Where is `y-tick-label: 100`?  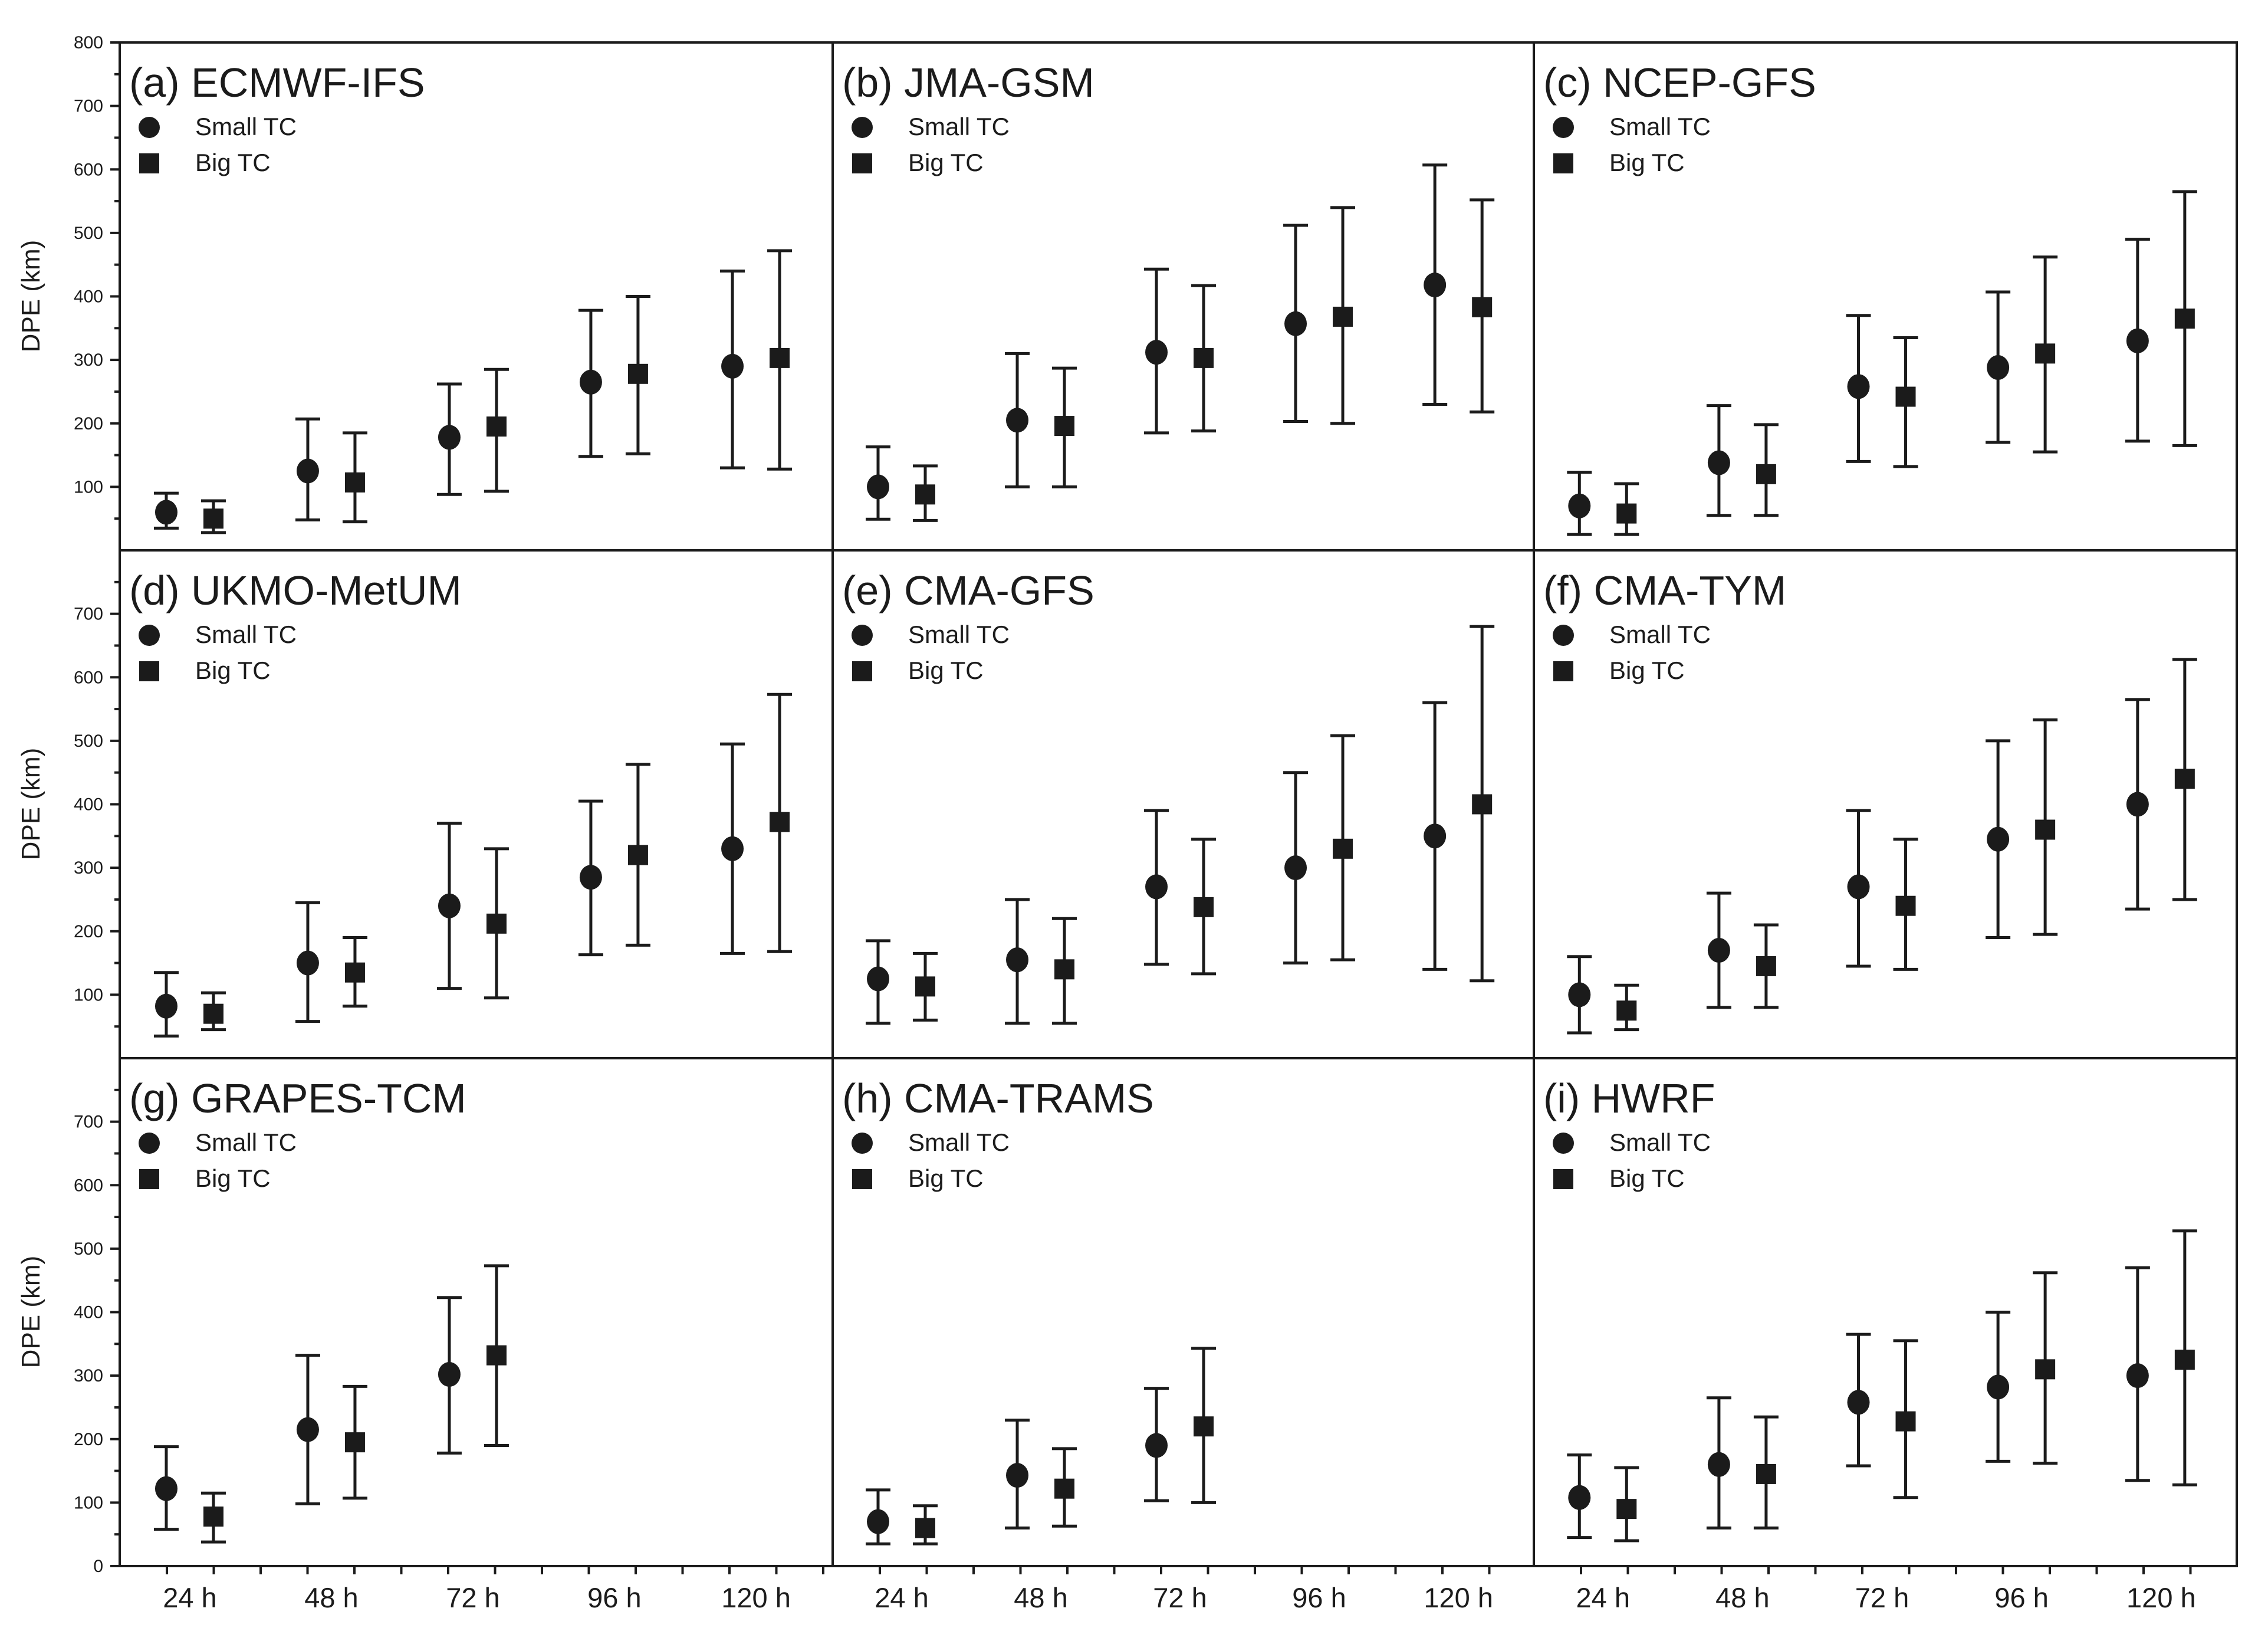
y-tick-label: 100 is located at coordinates (89, 995).